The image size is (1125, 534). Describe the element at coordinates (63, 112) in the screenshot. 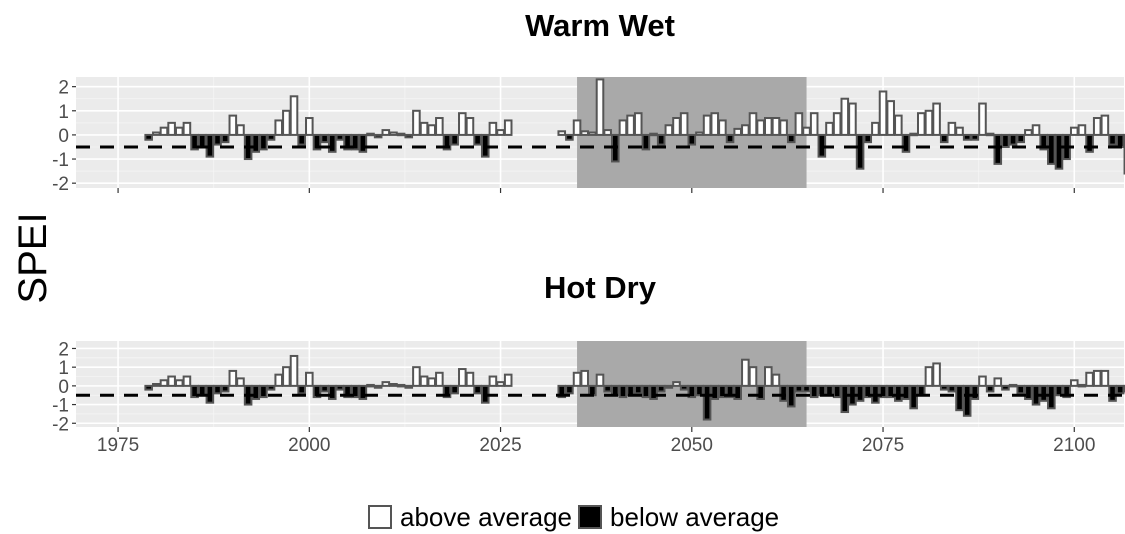

I see `y-tick-label: 1` at that location.